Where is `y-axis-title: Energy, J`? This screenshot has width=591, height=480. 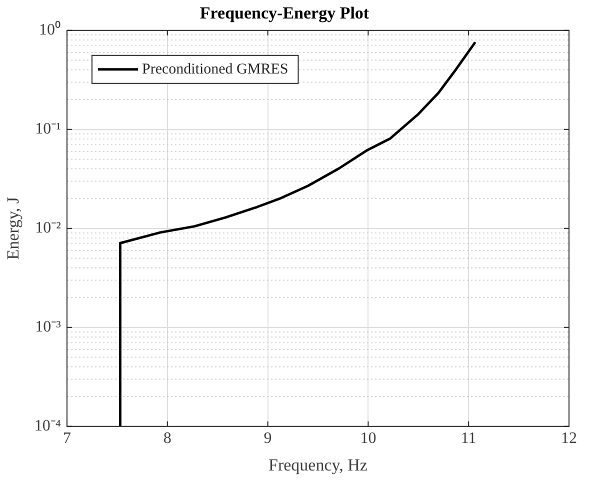
y-axis-title: Energy, J is located at coordinates (13, 228).